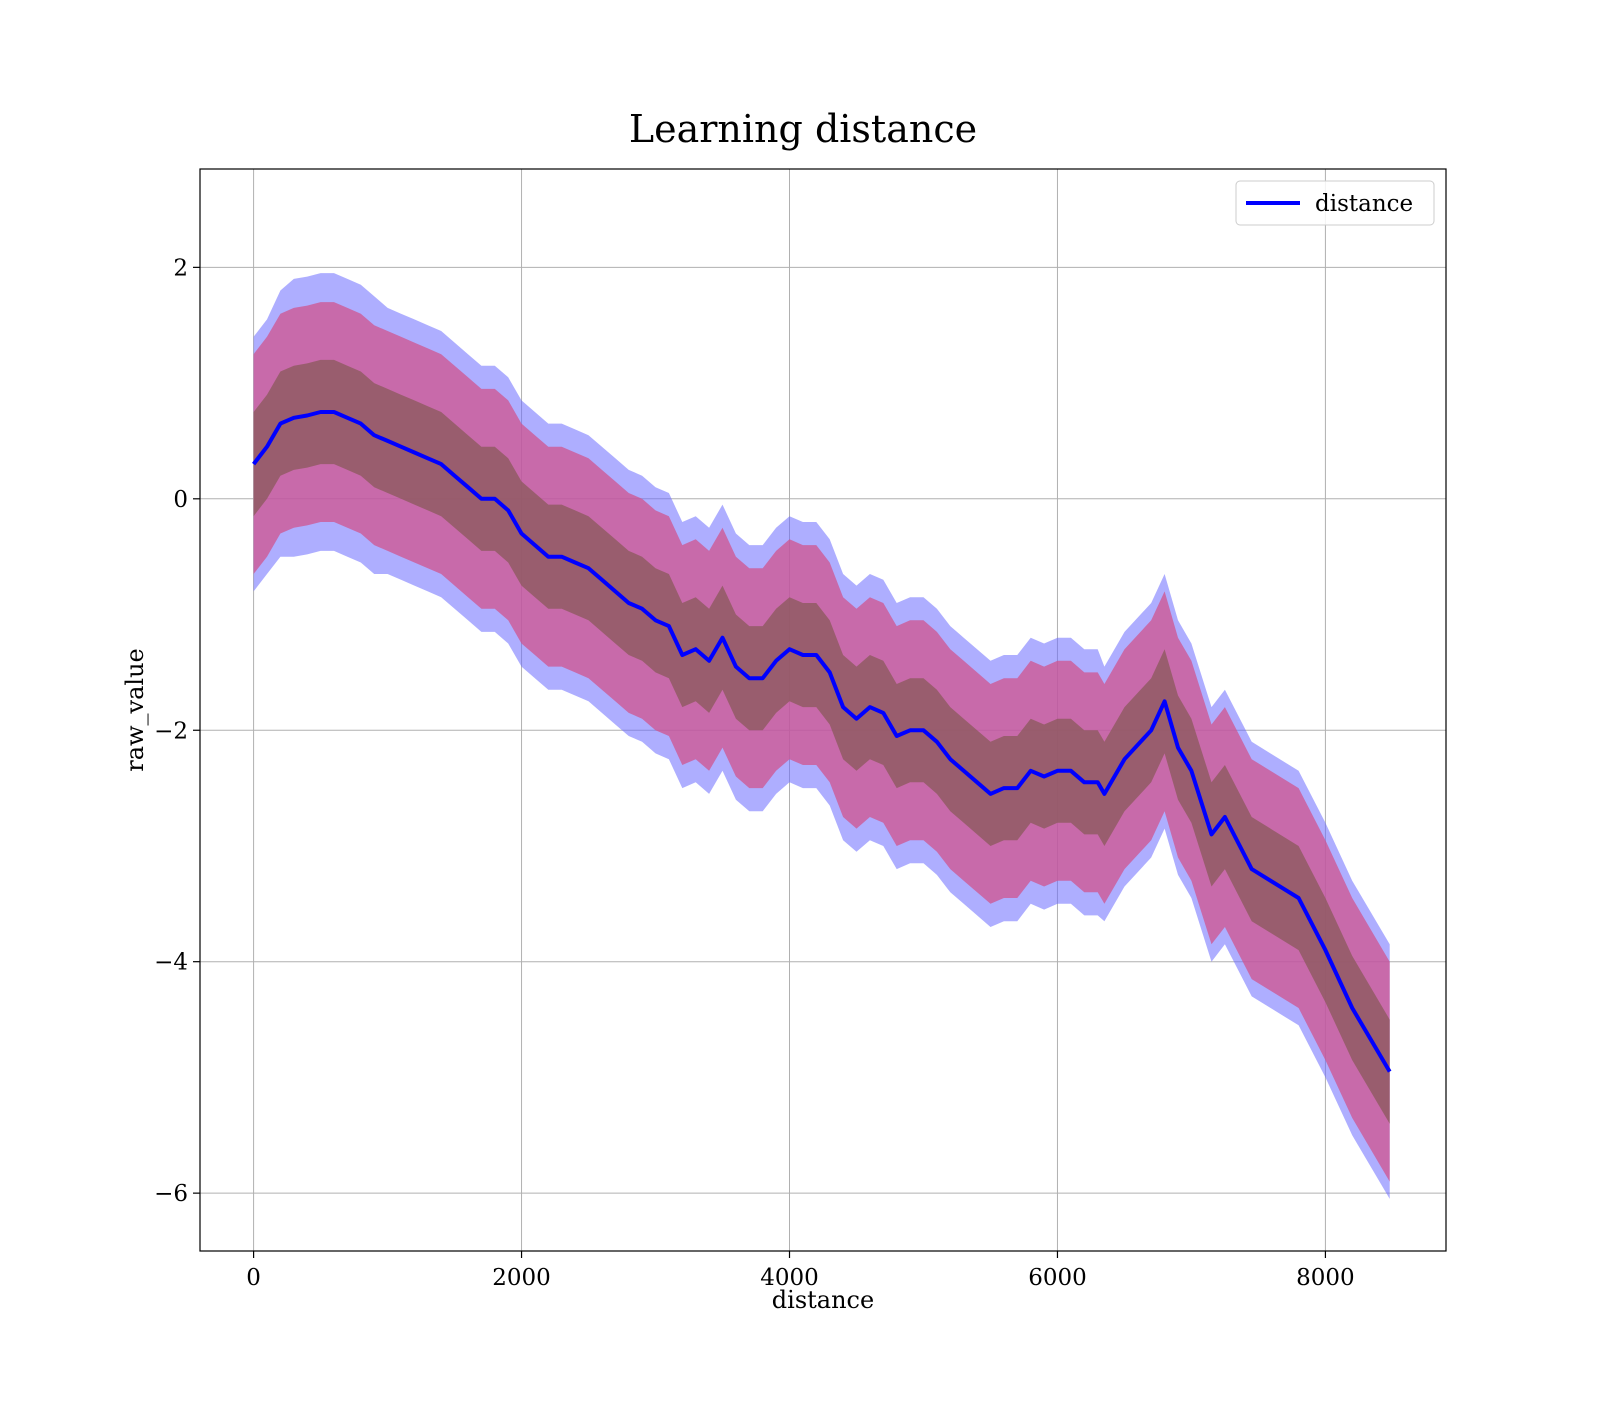 This screenshot has width=1600, height=1405. I want to click on y-axis-label: raw_value, so click(135, 710).